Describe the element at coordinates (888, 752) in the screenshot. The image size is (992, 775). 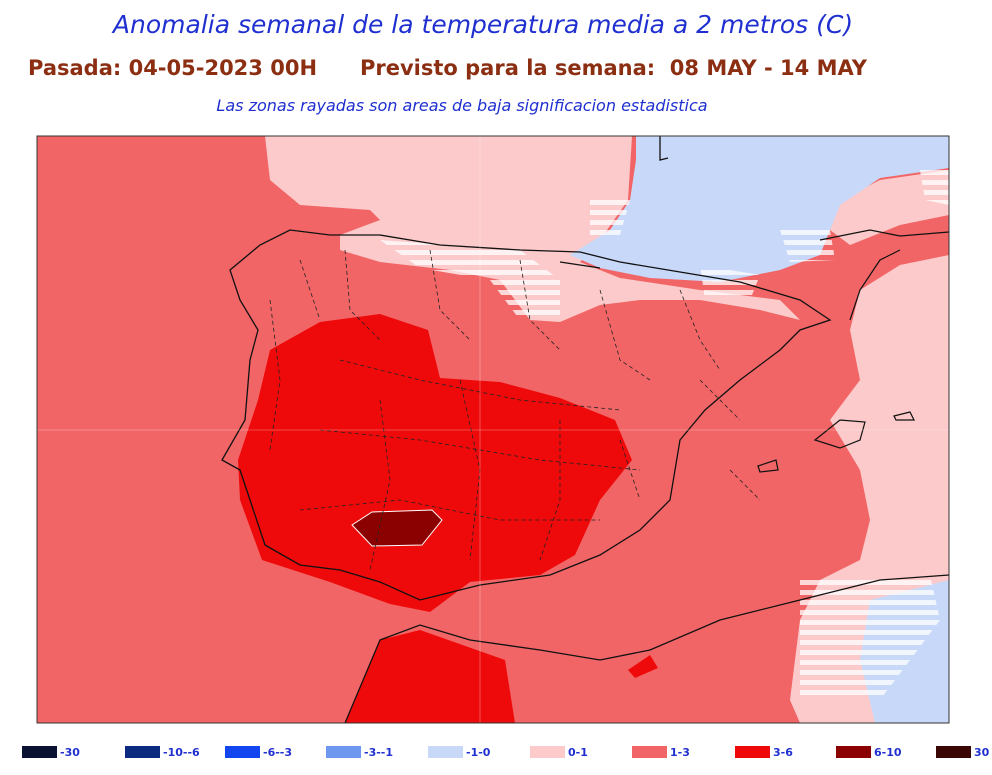
I see `legend-label: 6-10` at that location.